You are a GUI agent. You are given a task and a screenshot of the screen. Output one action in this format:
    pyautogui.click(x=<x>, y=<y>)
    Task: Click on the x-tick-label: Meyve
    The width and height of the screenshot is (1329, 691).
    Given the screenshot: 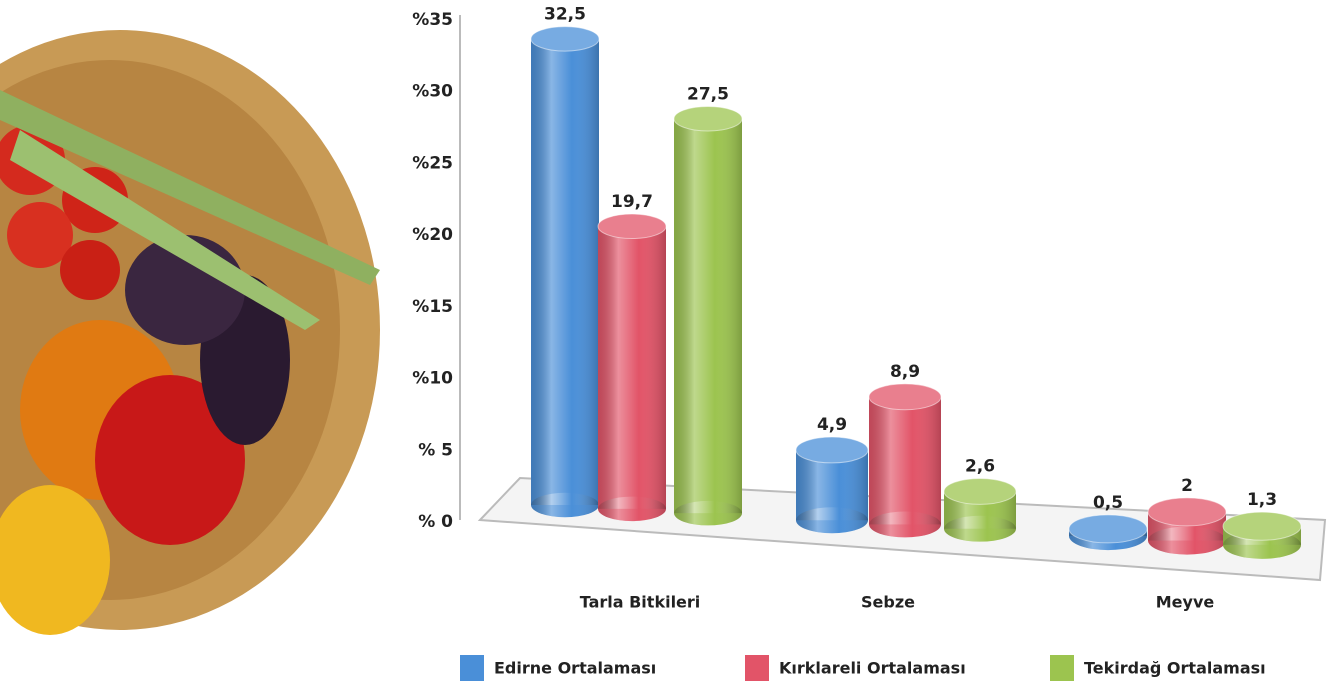 What is the action you would take?
    pyautogui.click(x=1185, y=602)
    